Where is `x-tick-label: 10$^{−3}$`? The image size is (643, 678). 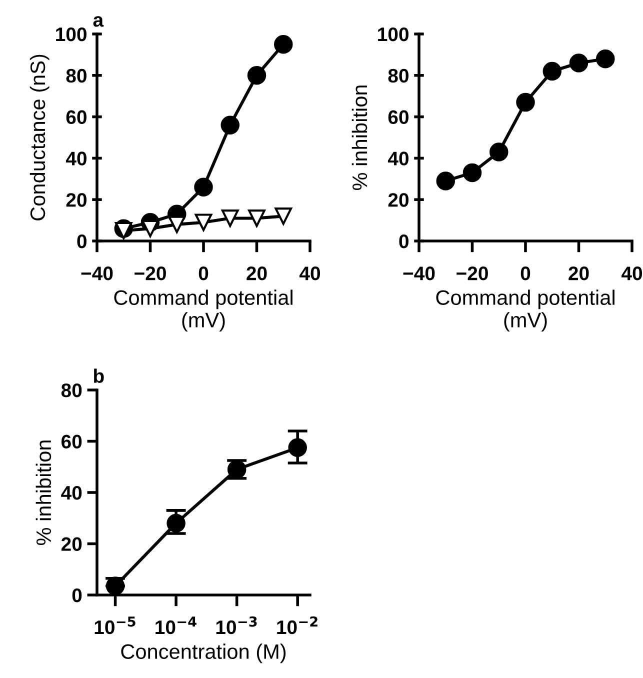 x-tick-label: 10$^{−3}$ is located at coordinates (236, 625).